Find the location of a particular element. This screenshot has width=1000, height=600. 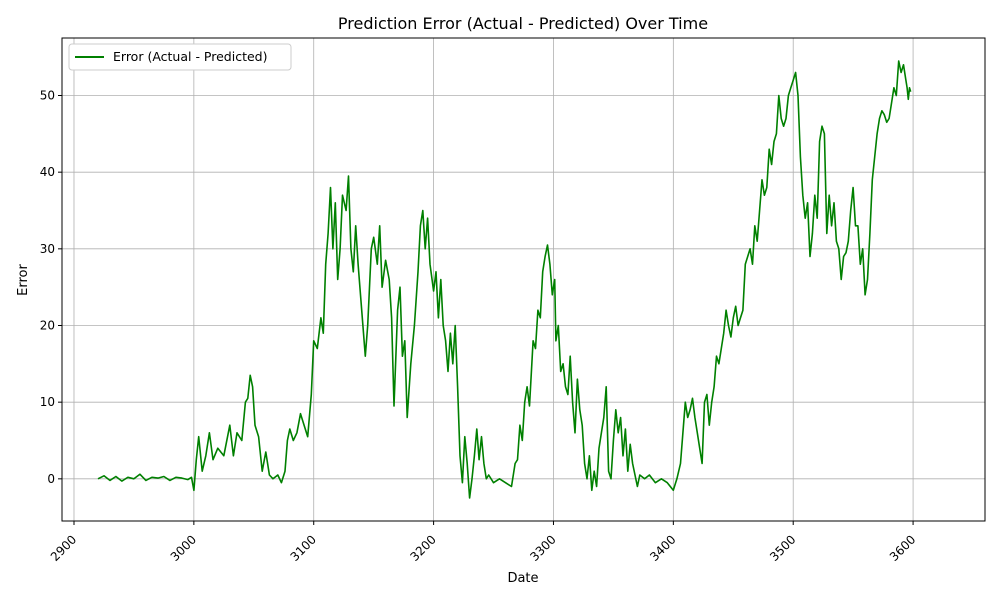

x-axis-title: Date is located at coordinates (522, 578).